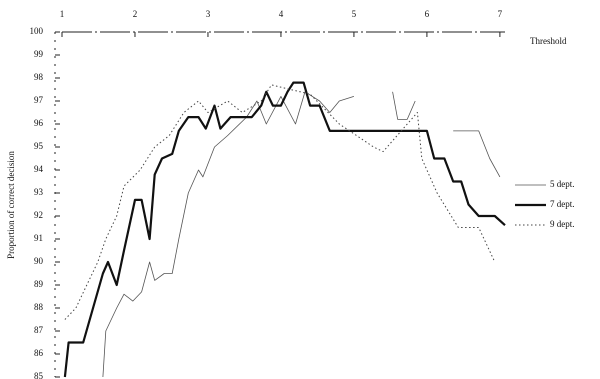 The image size is (600, 379). Describe the element at coordinates (39, 169) in the screenshot. I see `y-tick-label: 94` at that location.